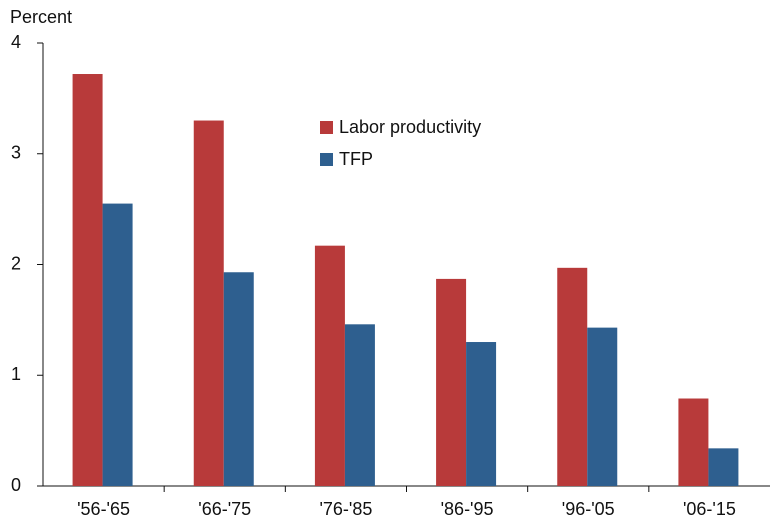  Describe the element at coordinates (709, 509) in the screenshot. I see `x-tick-label: '06-'15` at that location.